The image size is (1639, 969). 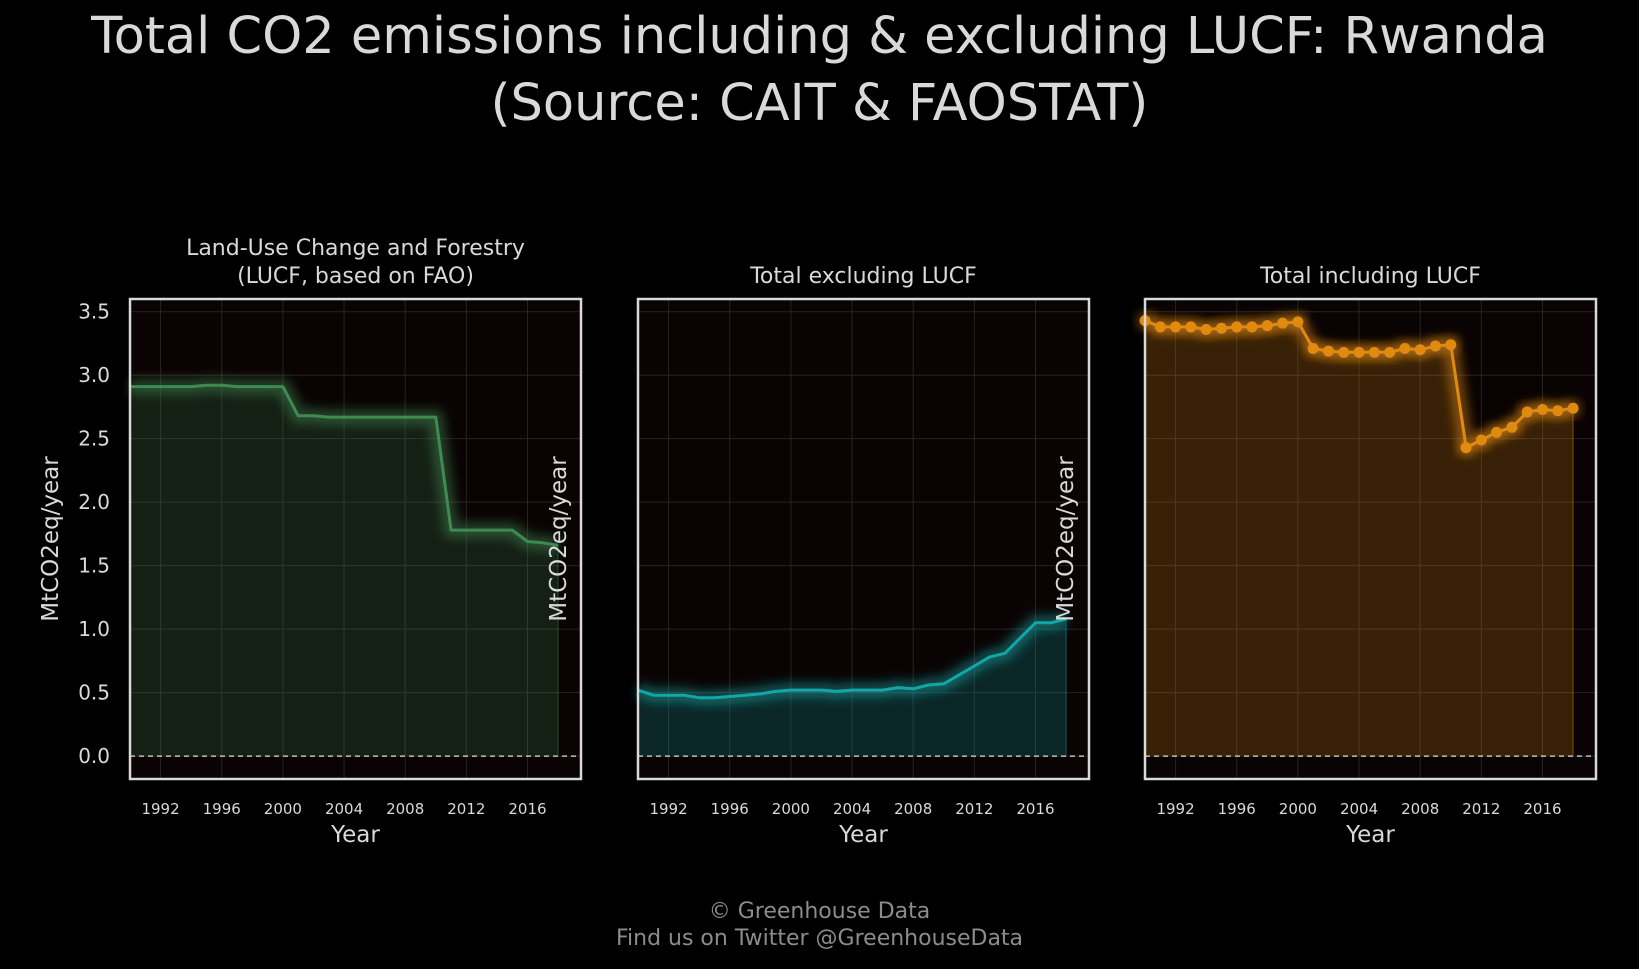 I want to click on data-point-2002, so click(x=1328, y=351).